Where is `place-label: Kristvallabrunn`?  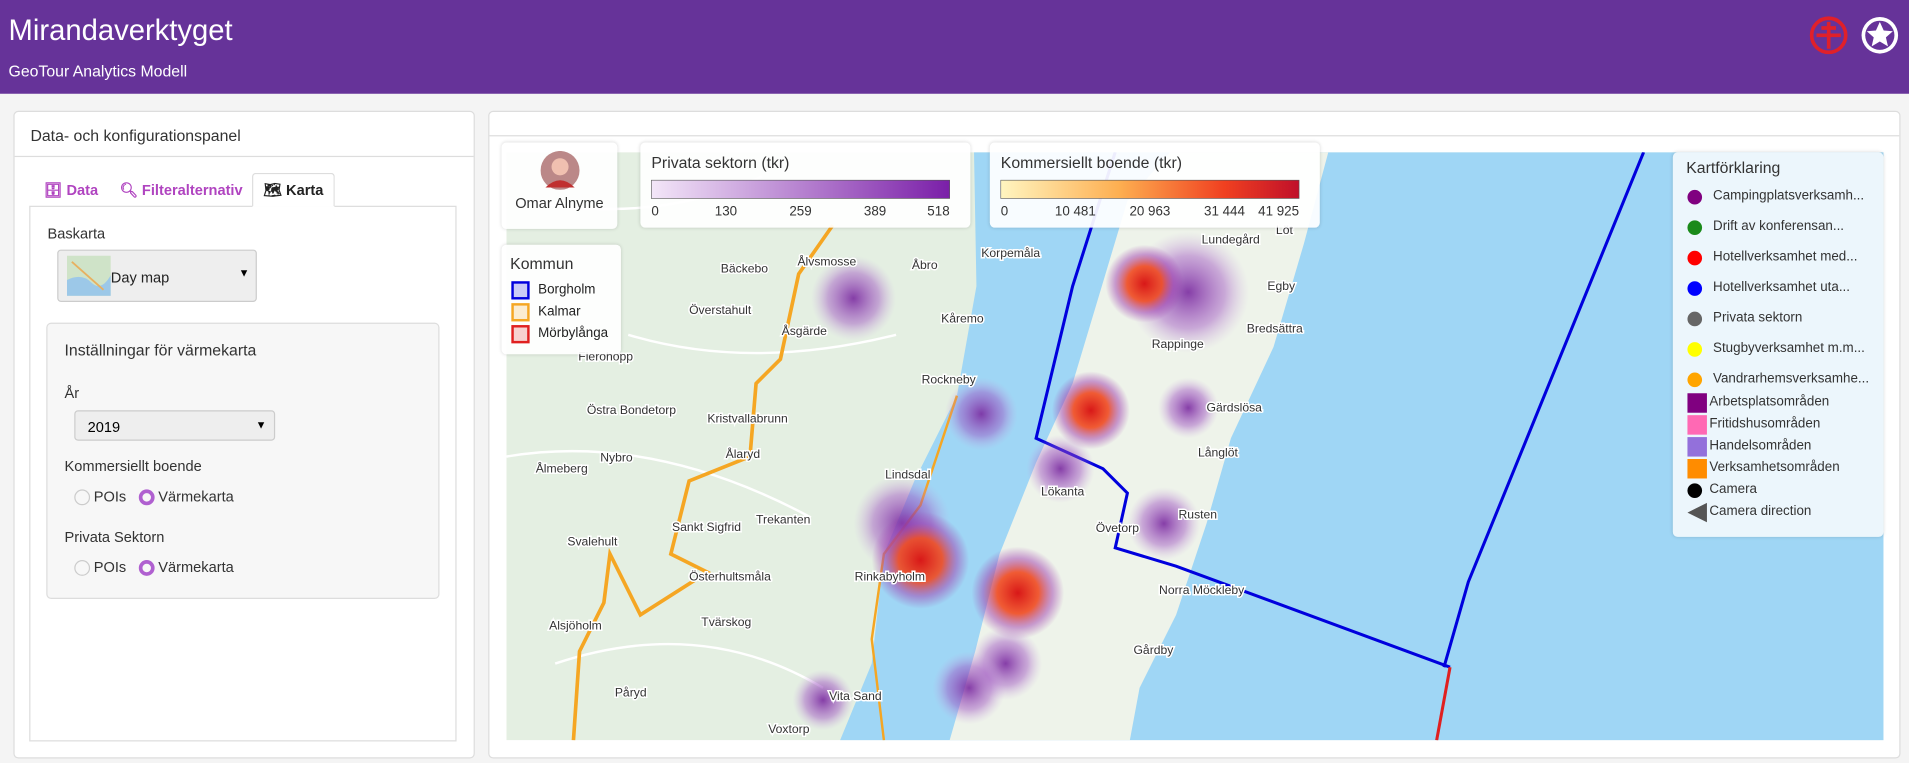 place-label: Kristvallabrunn is located at coordinates (747, 418).